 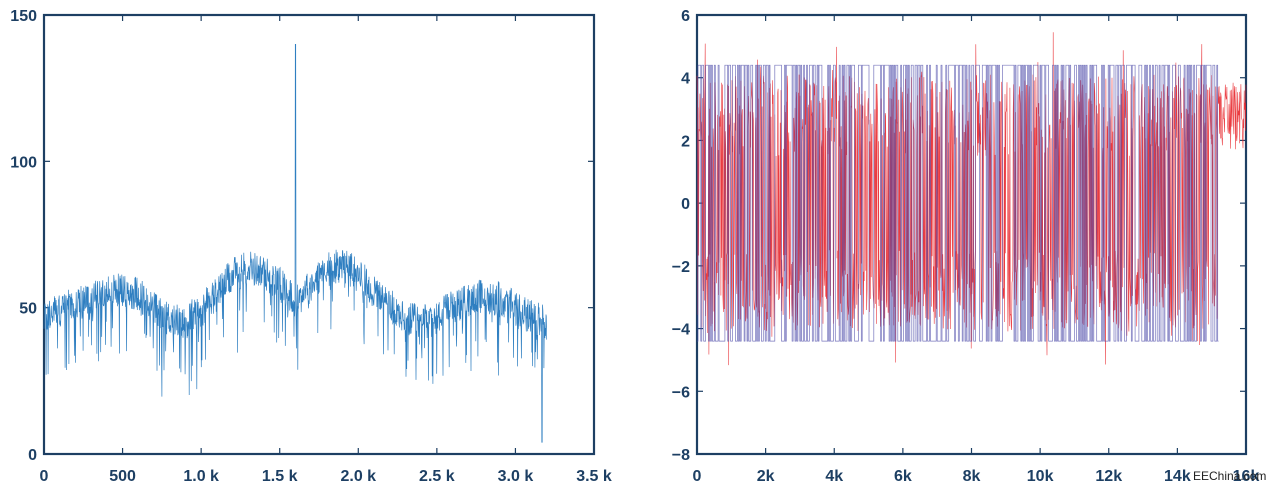 What do you see at coordinates (685, 141) in the screenshot?
I see `right-y-tick-label: 2` at bounding box center [685, 141].